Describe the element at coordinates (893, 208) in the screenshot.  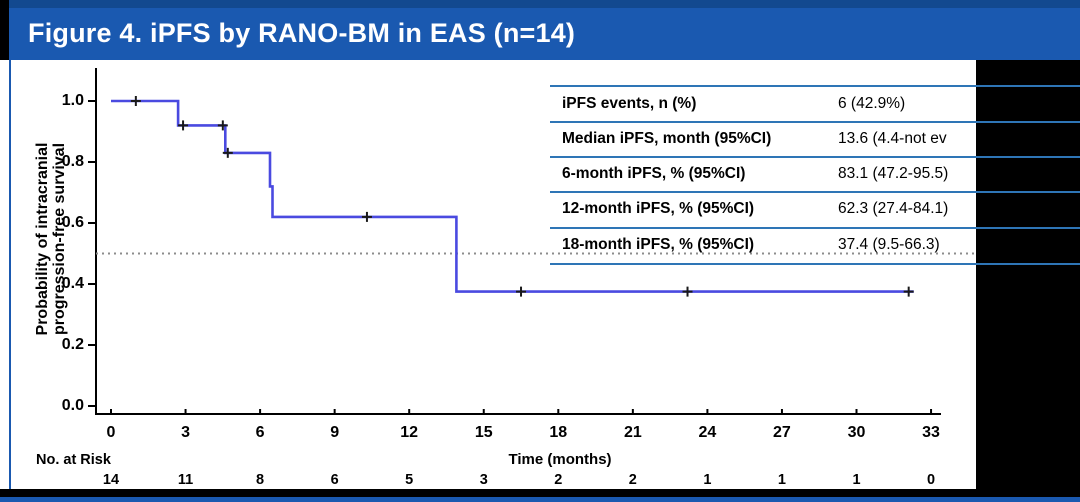
I see `stat-value-12mo-ipfs: 62.3 (27.4-84.1)` at that location.